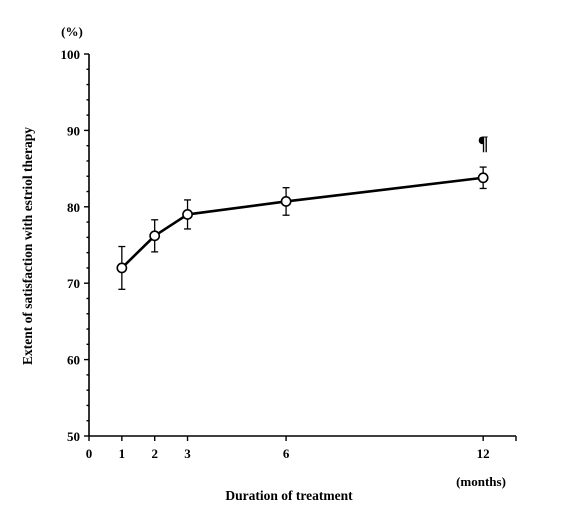  What do you see at coordinates (72, 31) in the screenshot?
I see `y-unit-label: (%)` at bounding box center [72, 31].